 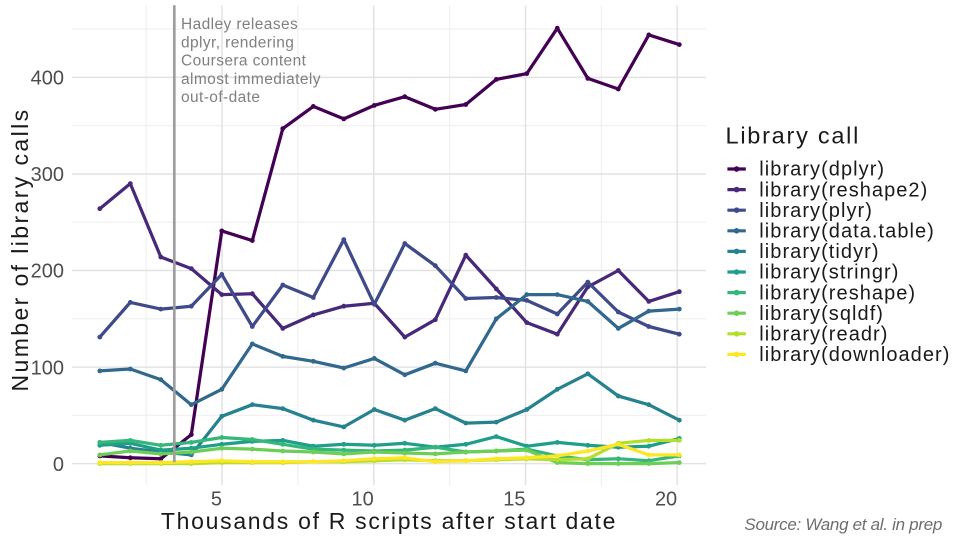 I want to click on svg-text: Coursera content, so click(x=244, y=61).